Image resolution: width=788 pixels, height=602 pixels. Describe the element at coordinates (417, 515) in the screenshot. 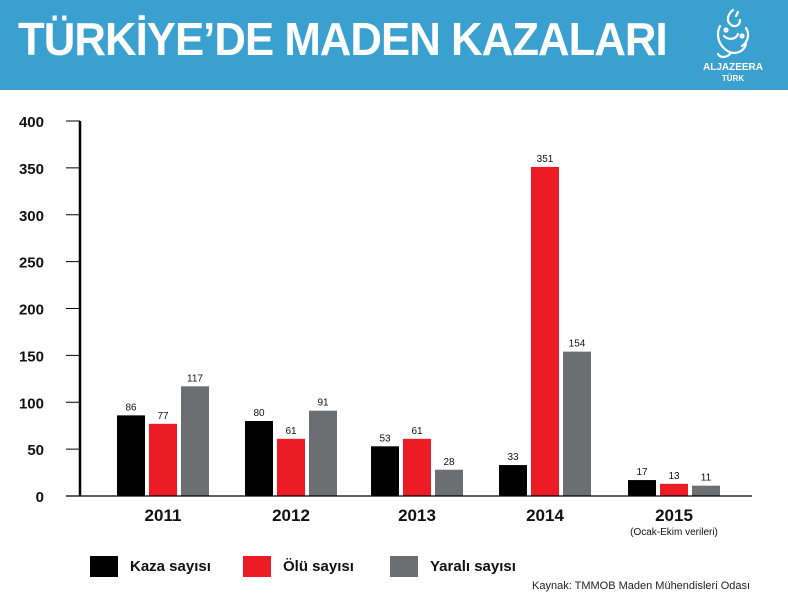

I see `x-tick-label: 2013` at that location.